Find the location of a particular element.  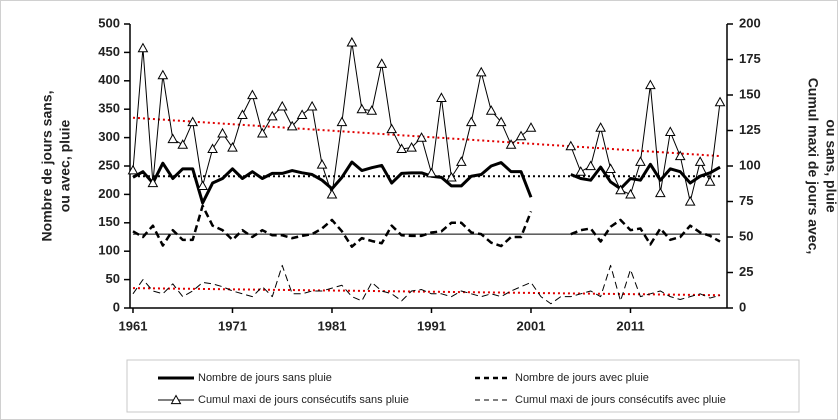

y-tick-label: 300 is located at coordinates (109, 136).